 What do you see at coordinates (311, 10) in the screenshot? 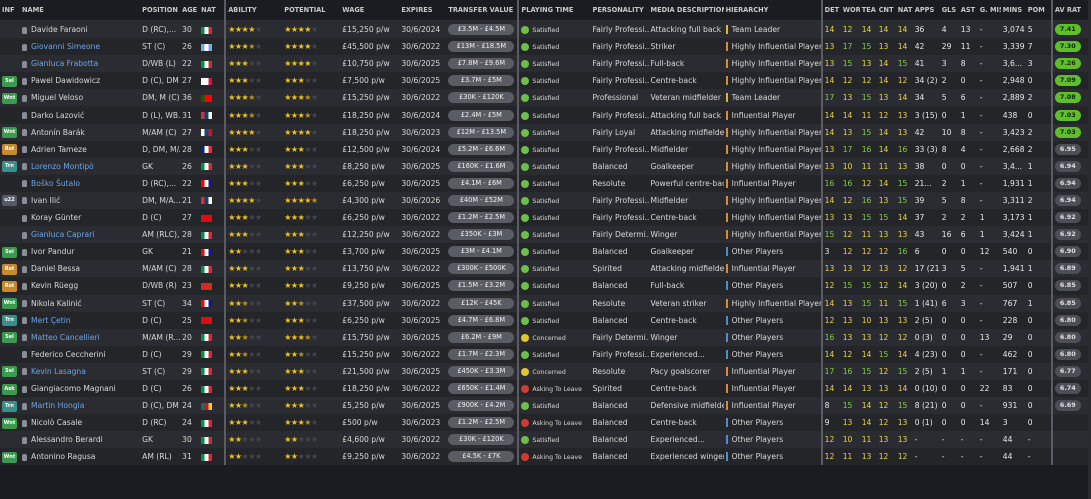
I see `column-header-potential: POTENTIAL` at bounding box center [311, 10].